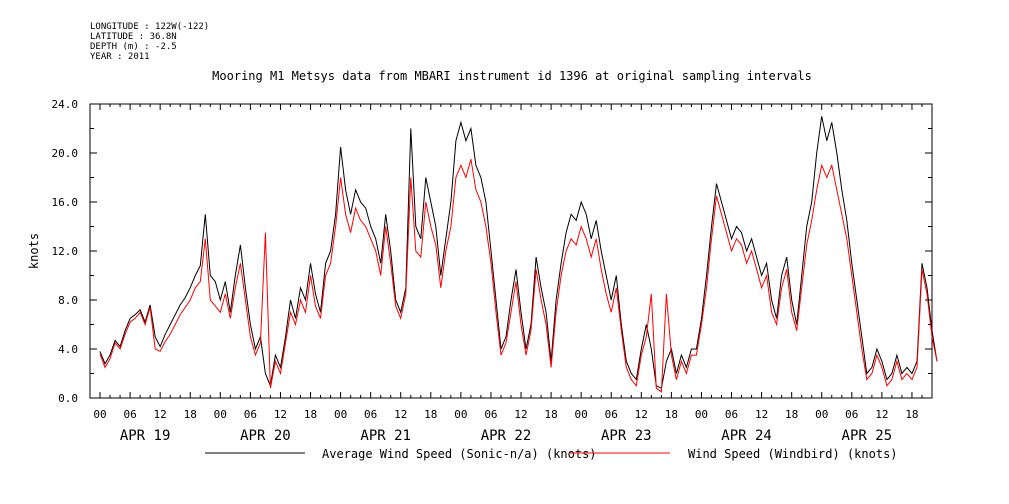  What do you see at coordinates (133, 47) in the screenshot?
I see `depth-text: DEPTH (m) : -2.5` at bounding box center [133, 47].